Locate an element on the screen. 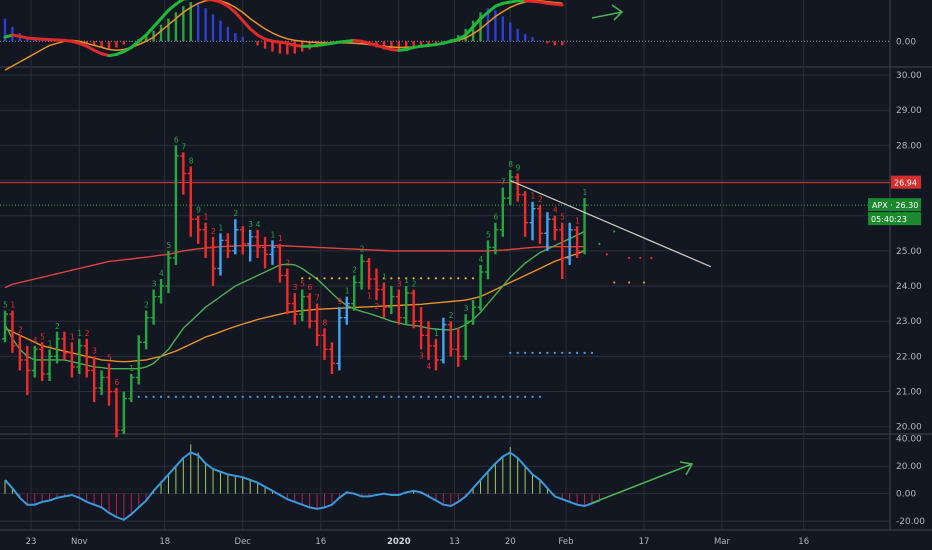  last-price-tag is located at coordinates (894, 205).